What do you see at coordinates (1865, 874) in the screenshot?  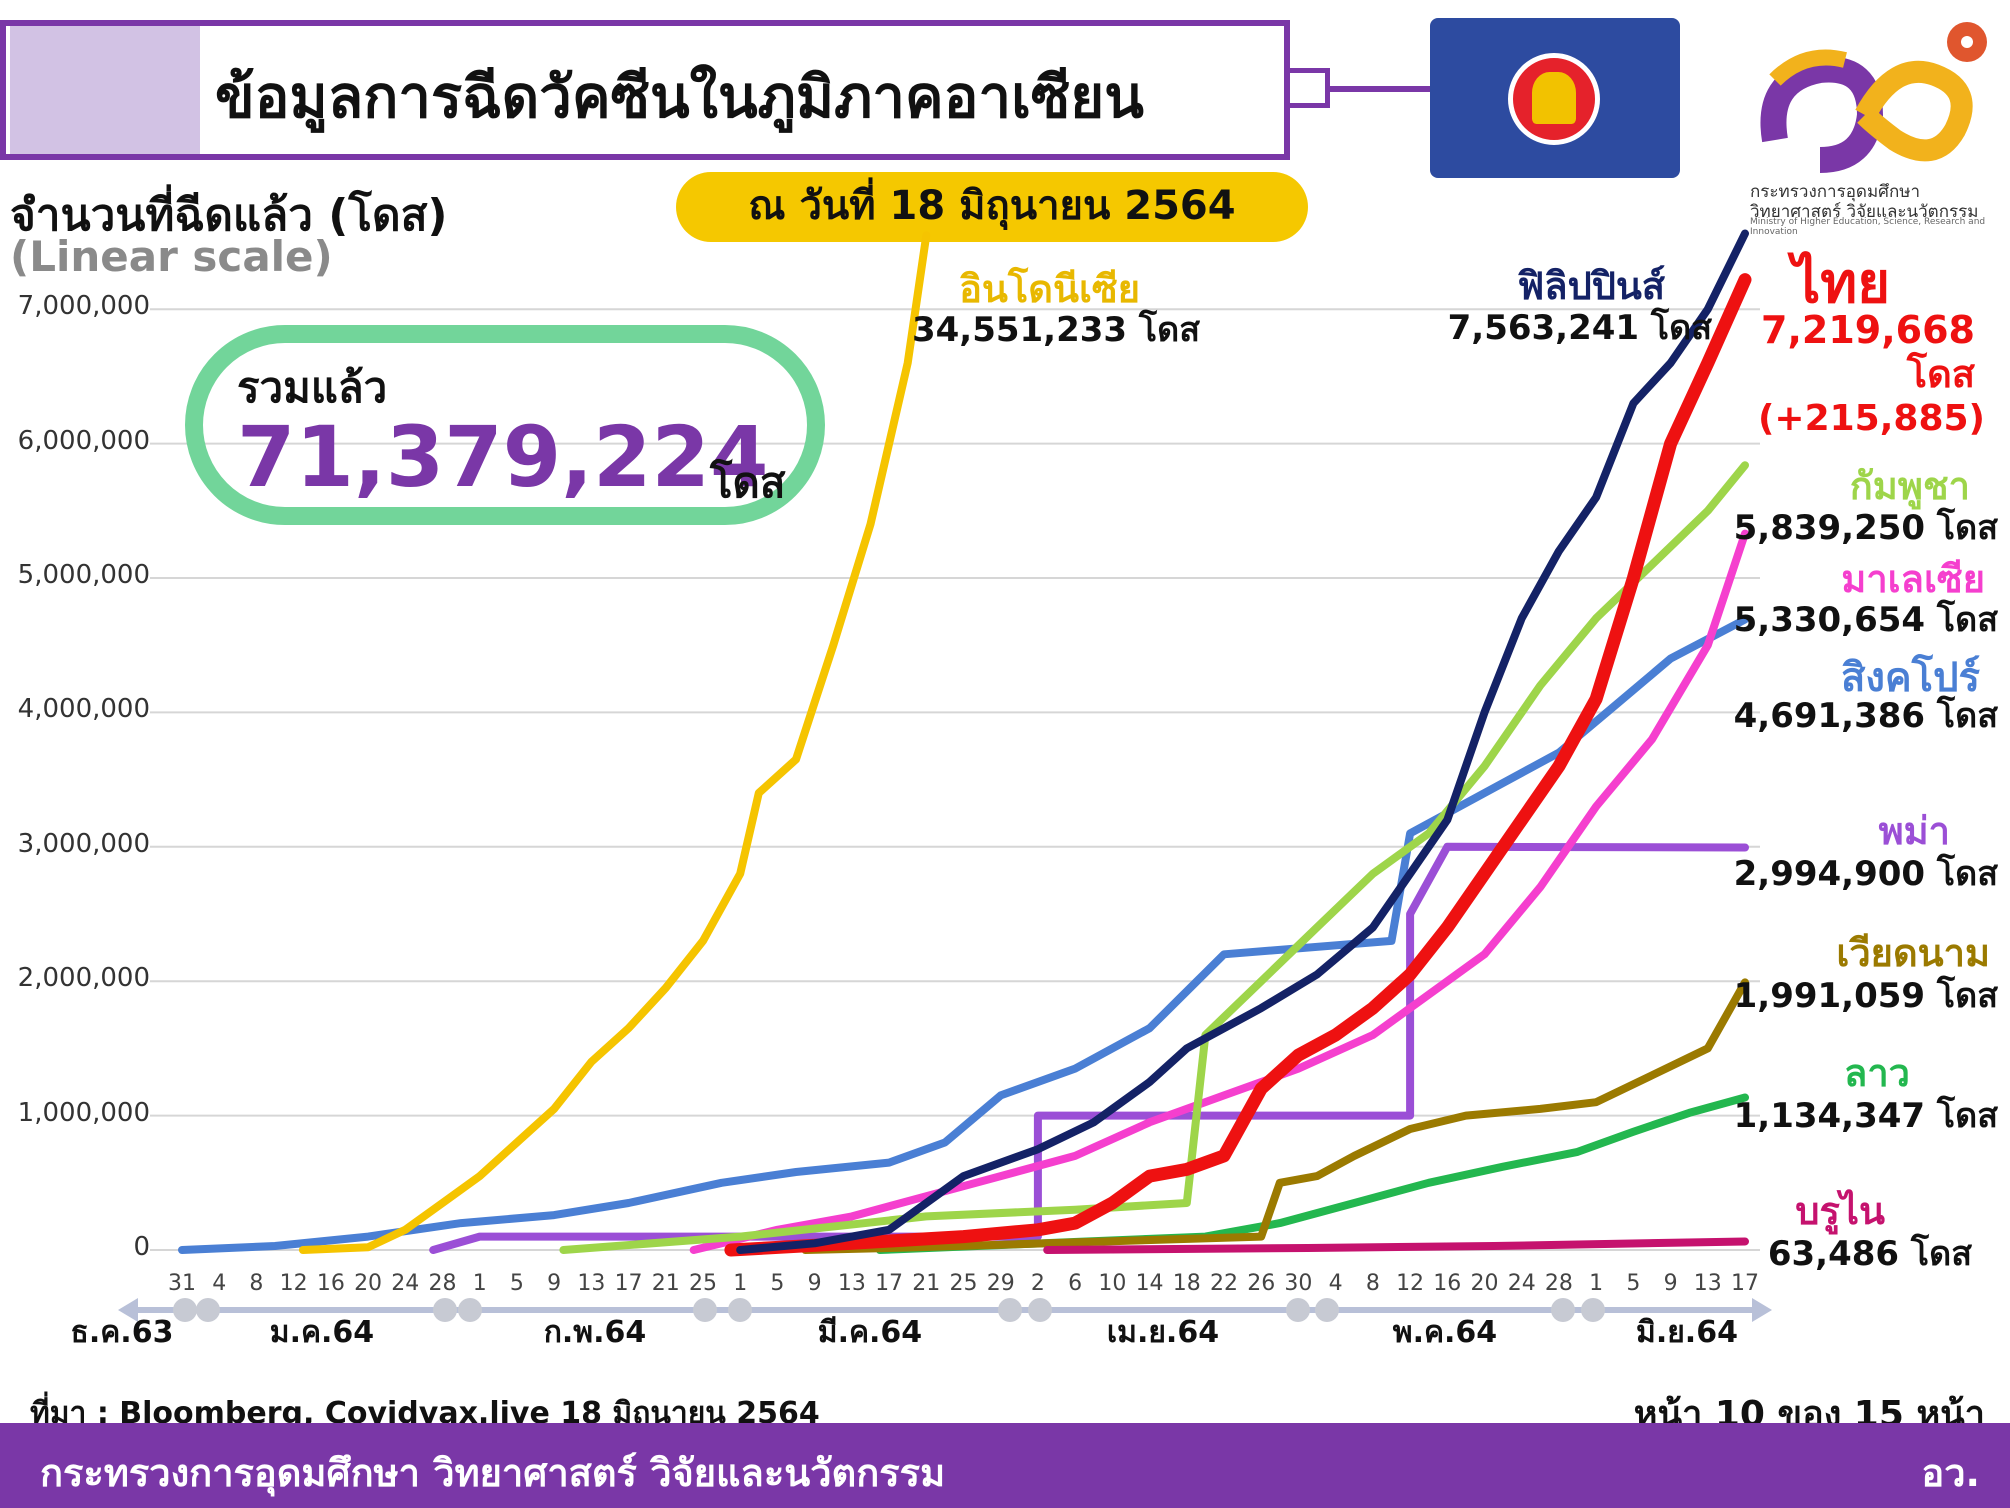 I see `country-value-label: 2,994,900 โดส` at bounding box center [1865, 874].